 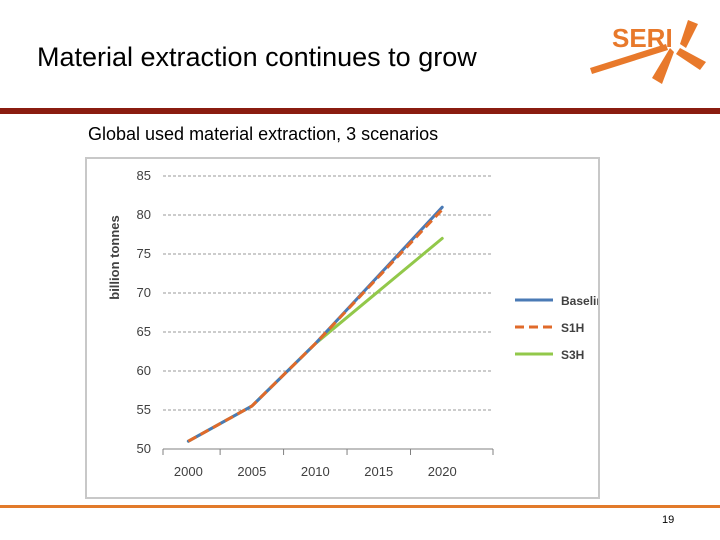 What do you see at coordinates (188, 471) in the screenshot?
I see `x-tick-label-2000: 2000` at bounding box center [188, 471].